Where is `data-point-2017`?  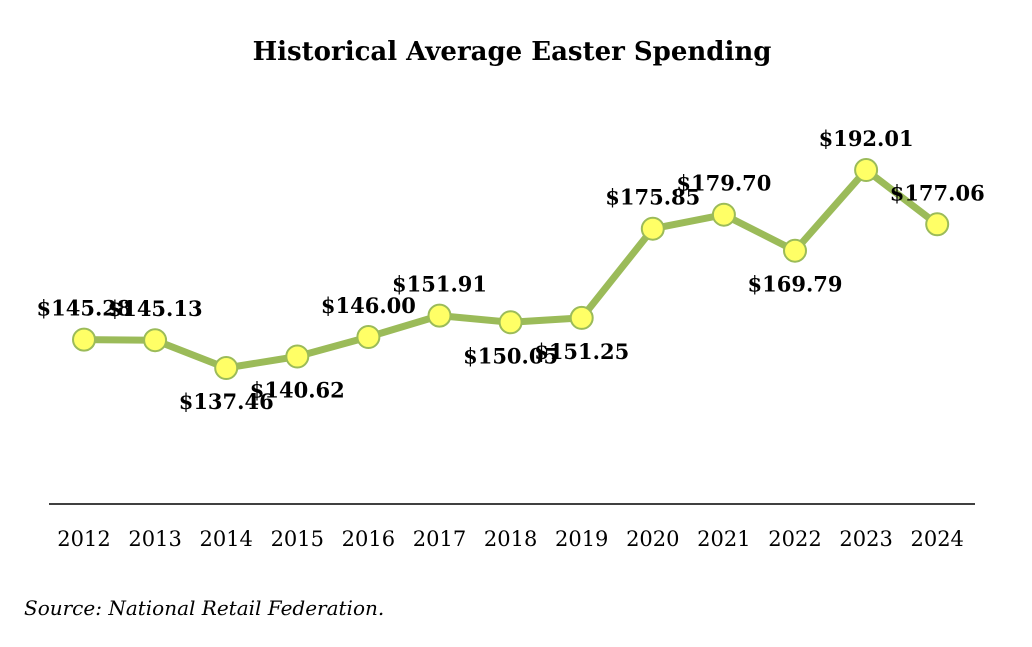 data-point-2017 is located at coordinates (439, 315).